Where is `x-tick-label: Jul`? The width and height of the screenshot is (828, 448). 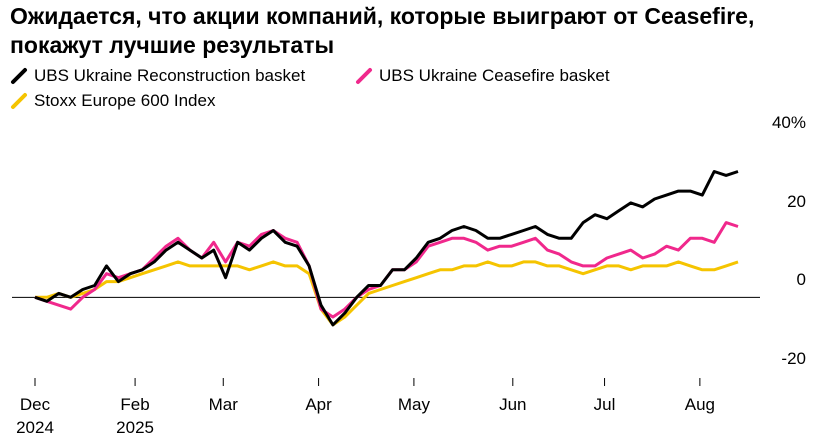 x-tick-label: Jul is located at coordinates (604, 404).